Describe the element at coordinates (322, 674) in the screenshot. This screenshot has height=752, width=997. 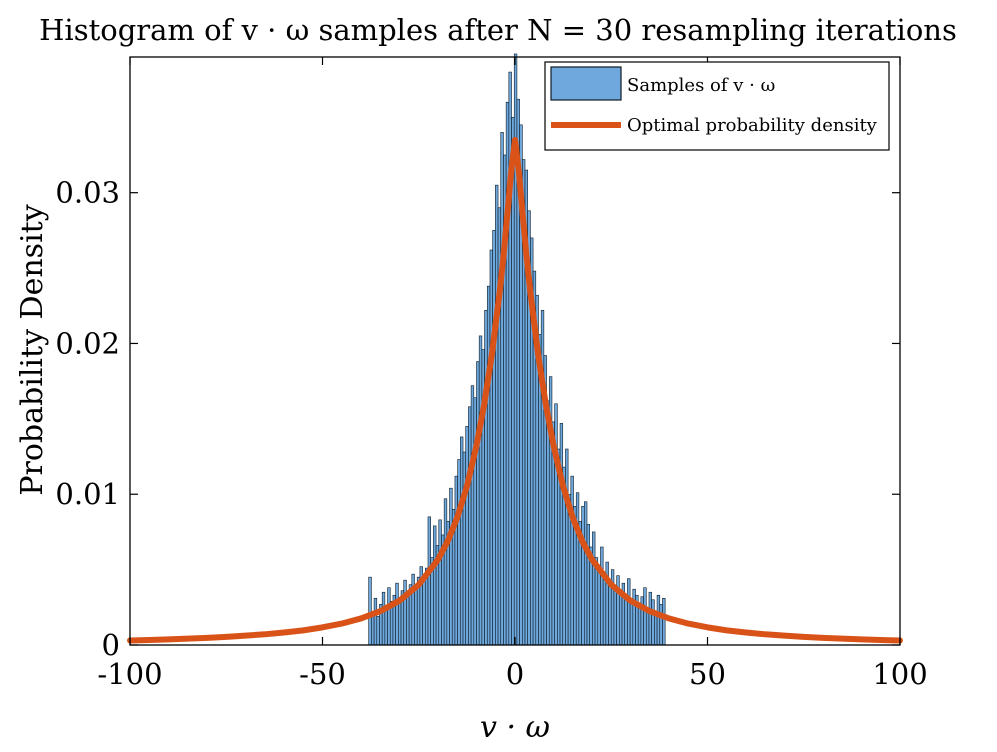
I see `x-tick-label: -50` at that location.